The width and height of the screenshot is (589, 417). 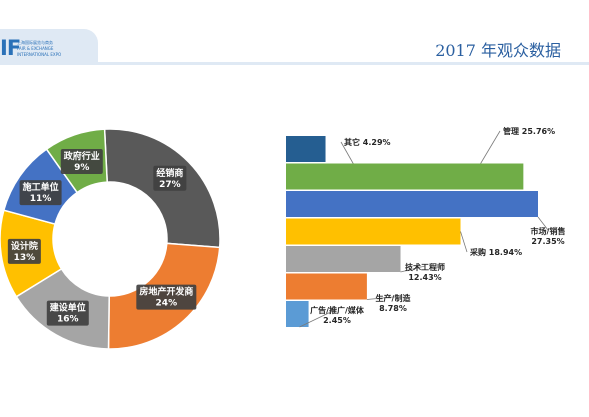 What do you see at coordinates (68, 308) in the screenshot?
I see `slice-category-label: 建设单位` at bounding box center [68, 308].